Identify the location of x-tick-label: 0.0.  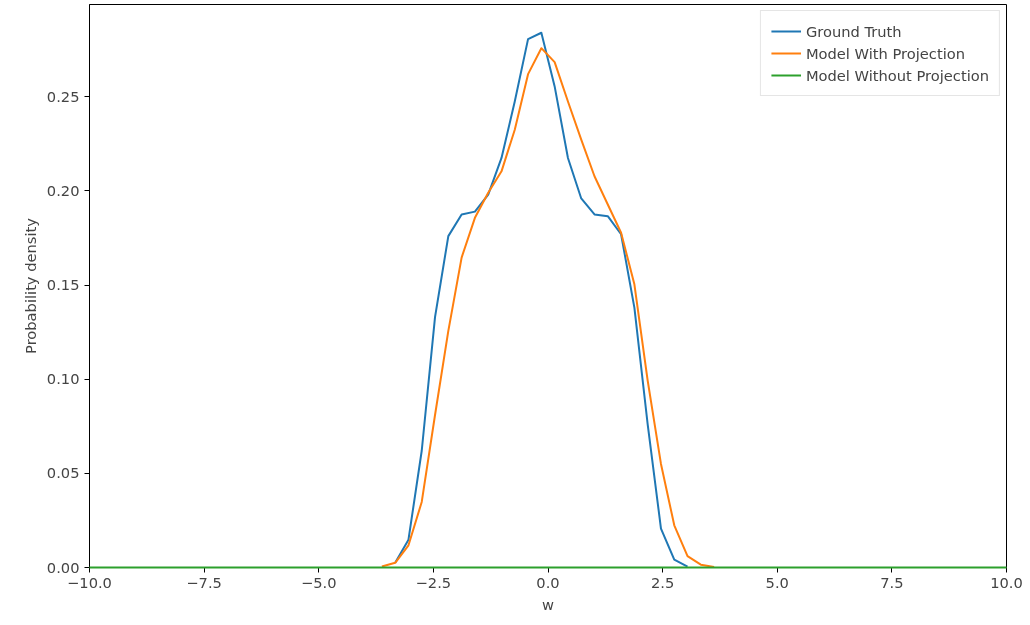
(548, 582).